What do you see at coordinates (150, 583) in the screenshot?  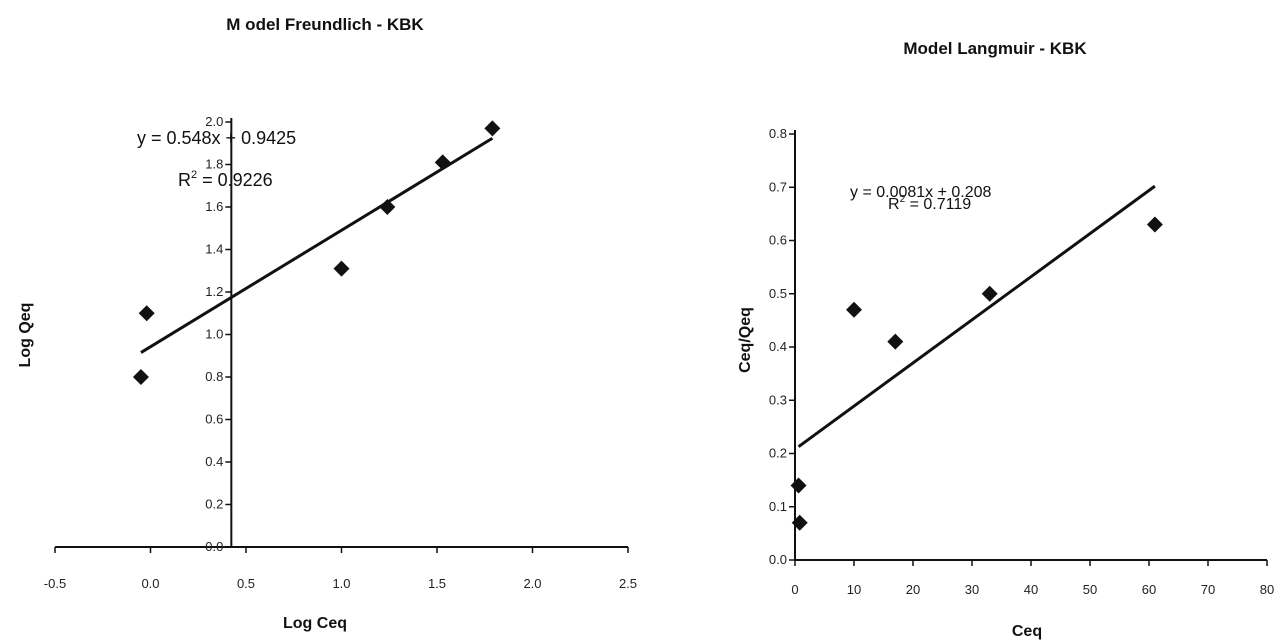 I see `x-tick-label: 0.0` at bounding box center [150, 583].